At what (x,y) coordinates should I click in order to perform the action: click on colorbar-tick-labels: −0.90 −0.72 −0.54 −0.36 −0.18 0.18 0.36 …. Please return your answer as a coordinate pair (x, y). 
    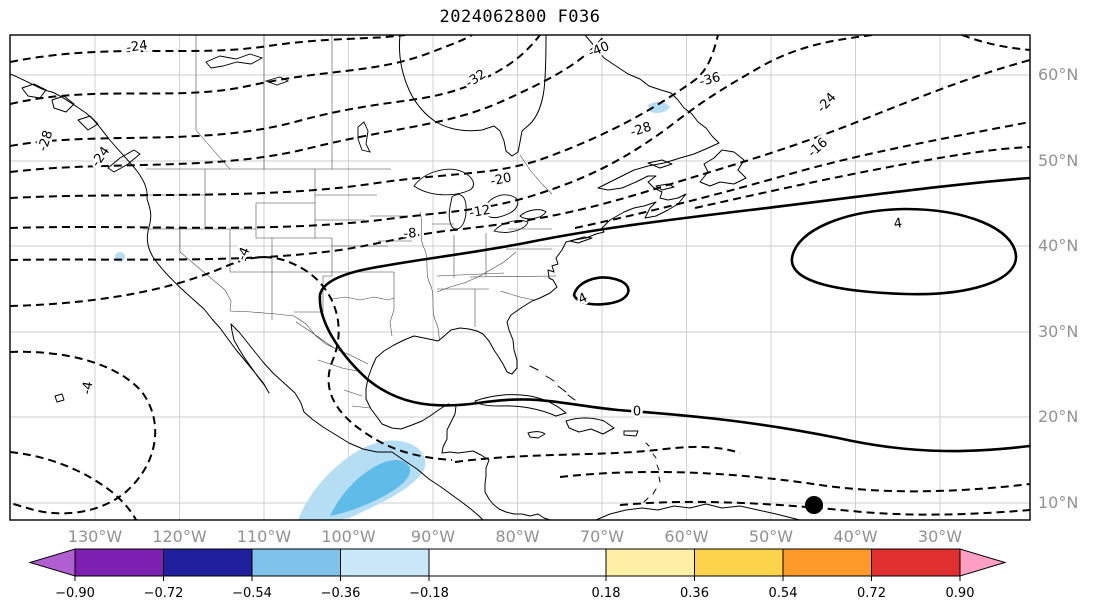
    Looking at the image, I should click on (514, 593).